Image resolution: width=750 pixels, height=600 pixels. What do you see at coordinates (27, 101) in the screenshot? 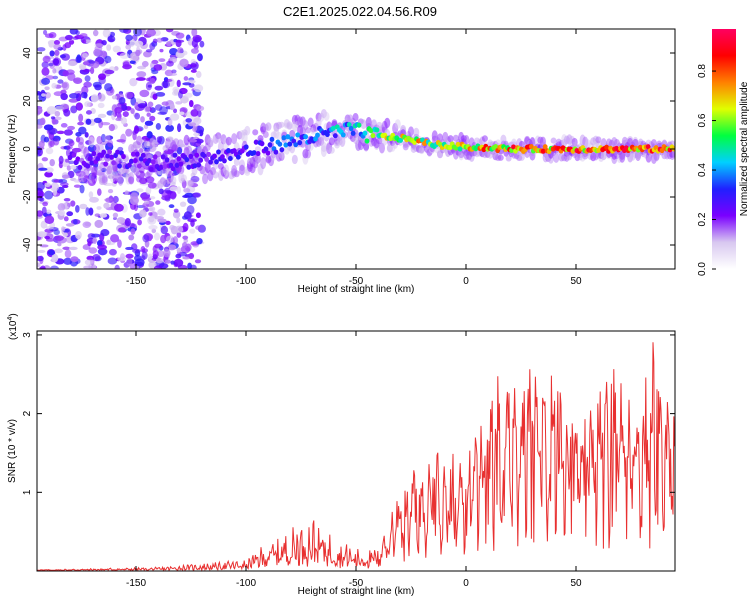
I see `heatmap-y-tick-label: 20` at bounding box center [27, 101].